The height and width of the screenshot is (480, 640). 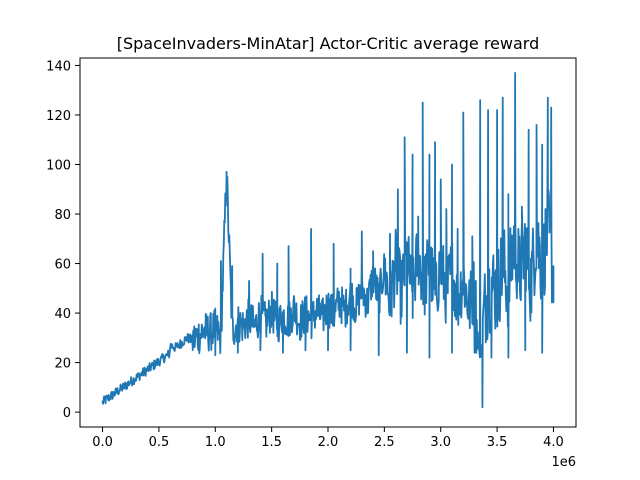 I want to click on y-tick-label: 20, so click(x=62, y=364).